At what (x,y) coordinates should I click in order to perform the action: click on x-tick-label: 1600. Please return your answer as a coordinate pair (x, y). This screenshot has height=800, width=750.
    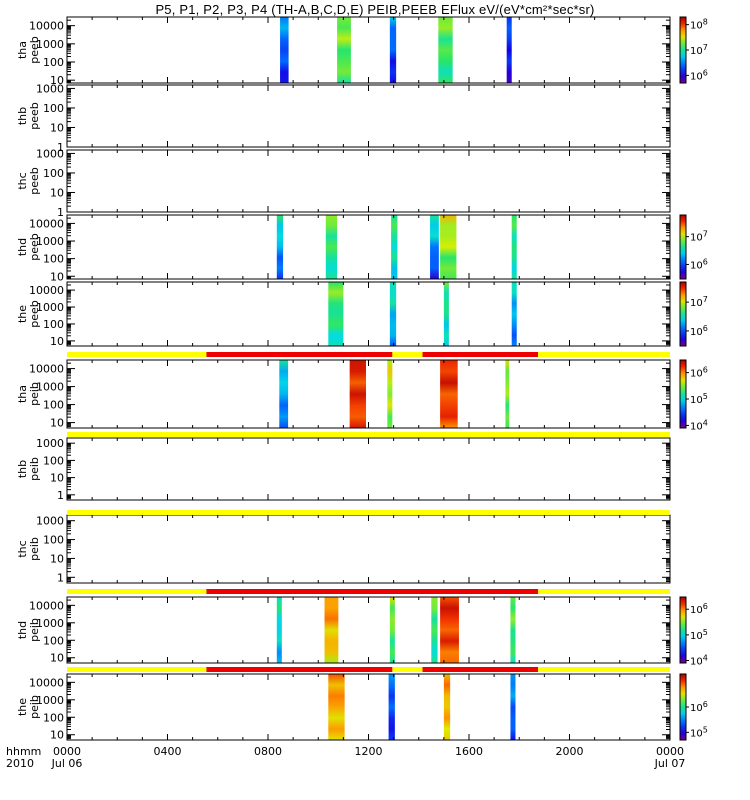
    Looking at the image, I should click on (469, 751).